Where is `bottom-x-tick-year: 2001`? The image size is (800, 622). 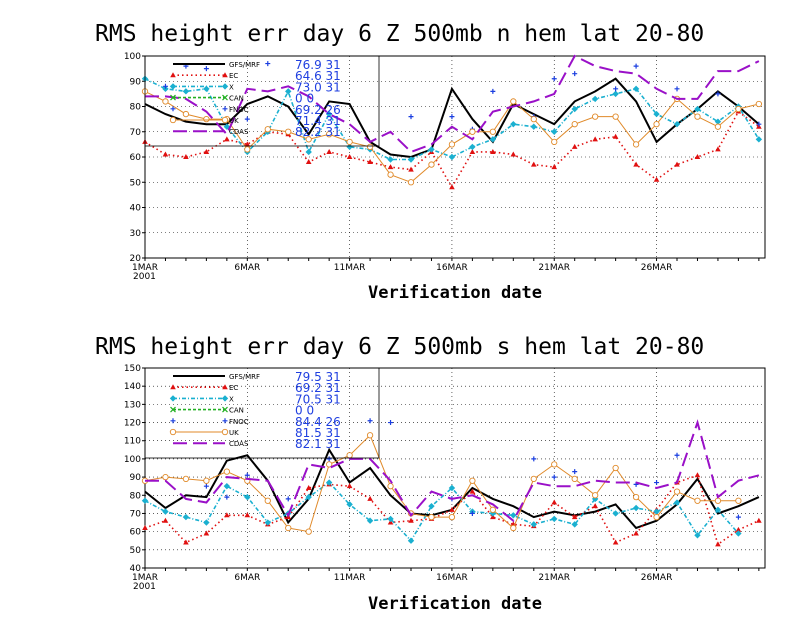 bottom-x-tick-year: 2001 is located at coordinates (144, 587).